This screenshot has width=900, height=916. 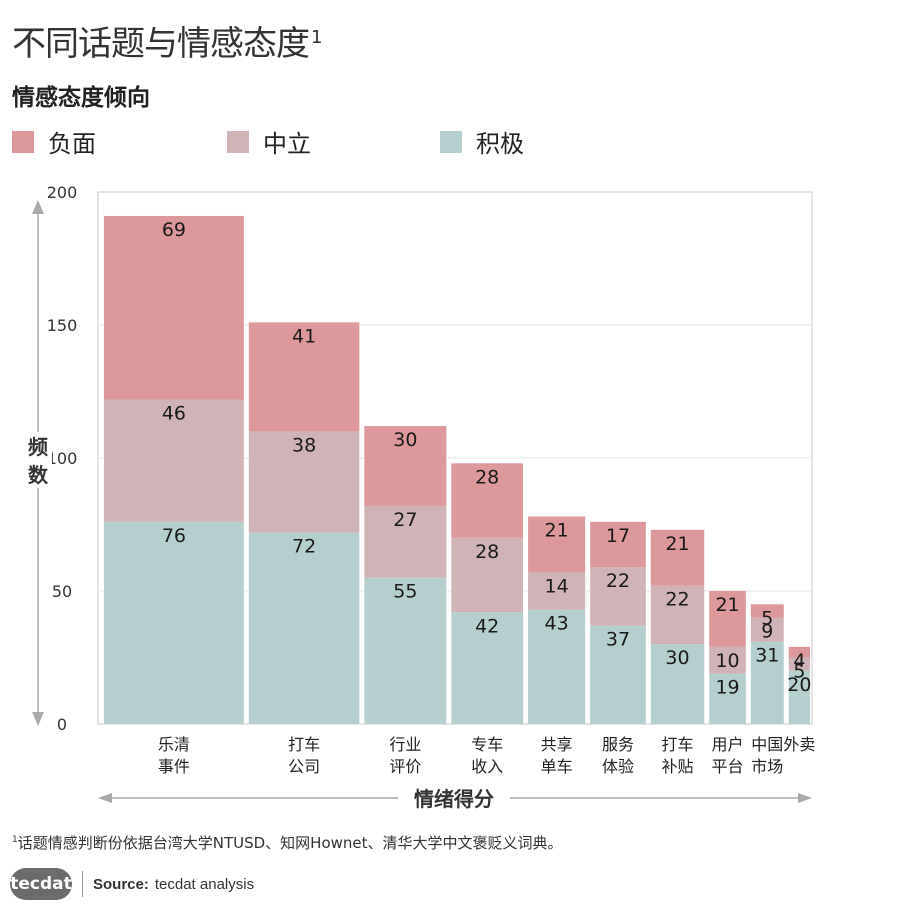 What do you see at coordinates (487, 552) in the screenshot?
I see `data-label-neutral: 28` at bounding box center [487, 552].